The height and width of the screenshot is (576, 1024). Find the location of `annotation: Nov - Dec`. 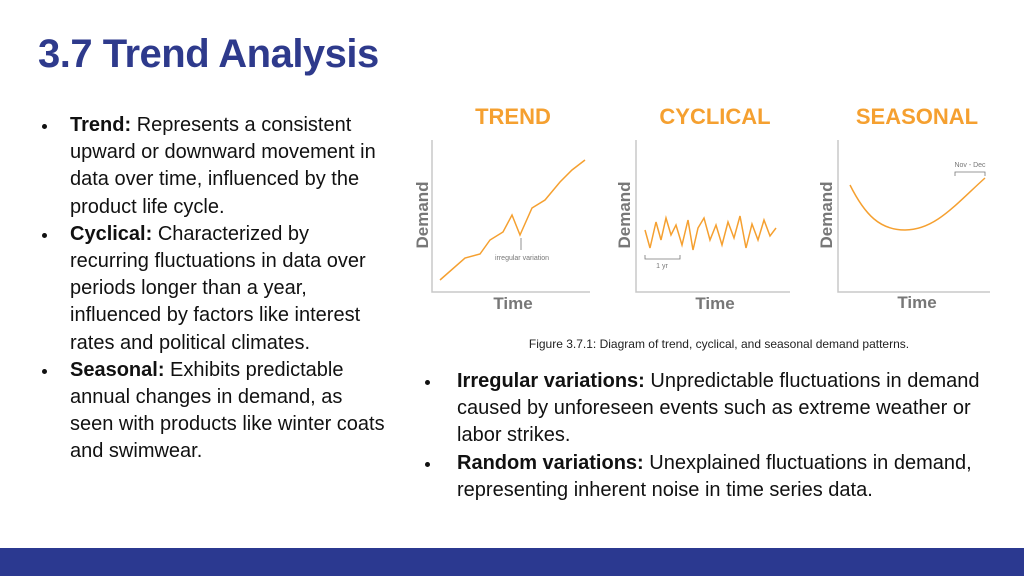

annotation: Nov - Dec is located at coordinates (970, 165).